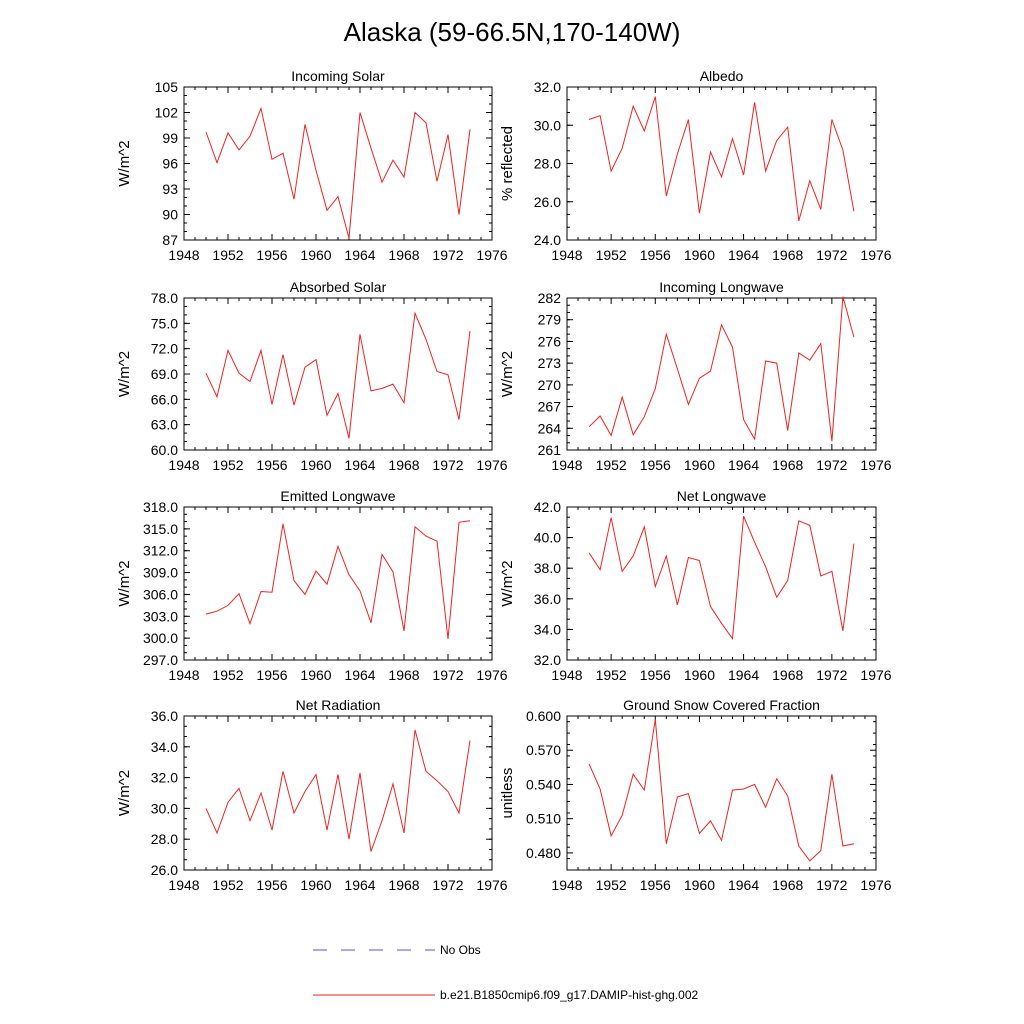 Image resolution: width=1024 pixels, height=1024 pixels. I want to click on y-tick-label: 0.570, so click(543, 750).